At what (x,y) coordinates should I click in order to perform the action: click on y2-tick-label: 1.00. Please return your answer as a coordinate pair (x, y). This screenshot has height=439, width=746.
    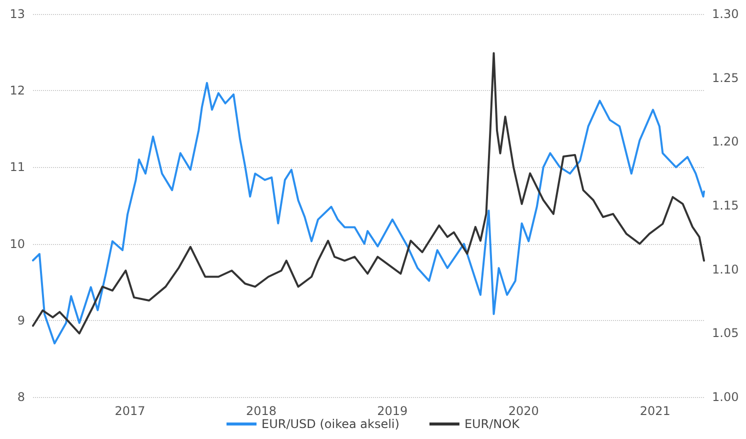
    Looking at the image, I should click on (725, 397).